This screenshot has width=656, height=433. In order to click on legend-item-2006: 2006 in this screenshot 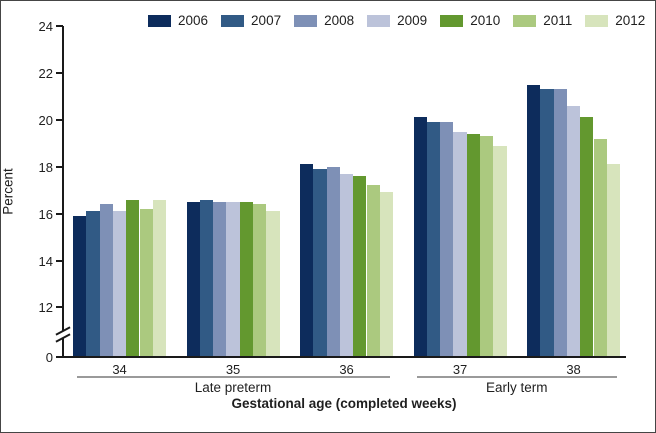, I will do `click(178, 21)`.